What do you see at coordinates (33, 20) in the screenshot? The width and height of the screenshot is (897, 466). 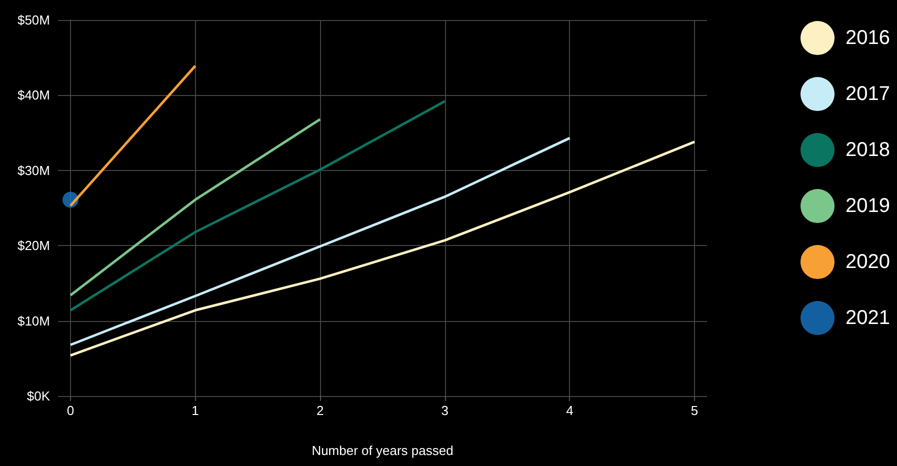 I see `y-tick-label: $50M` at bounding box center [33, 20].